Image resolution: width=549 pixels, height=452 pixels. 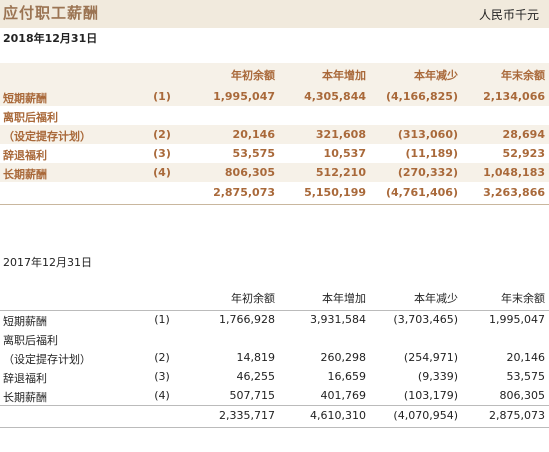 What do you see at coordinates (274, 405) in the screenshot?
I see `subtotal-rule` at bounding box center [274, 405].